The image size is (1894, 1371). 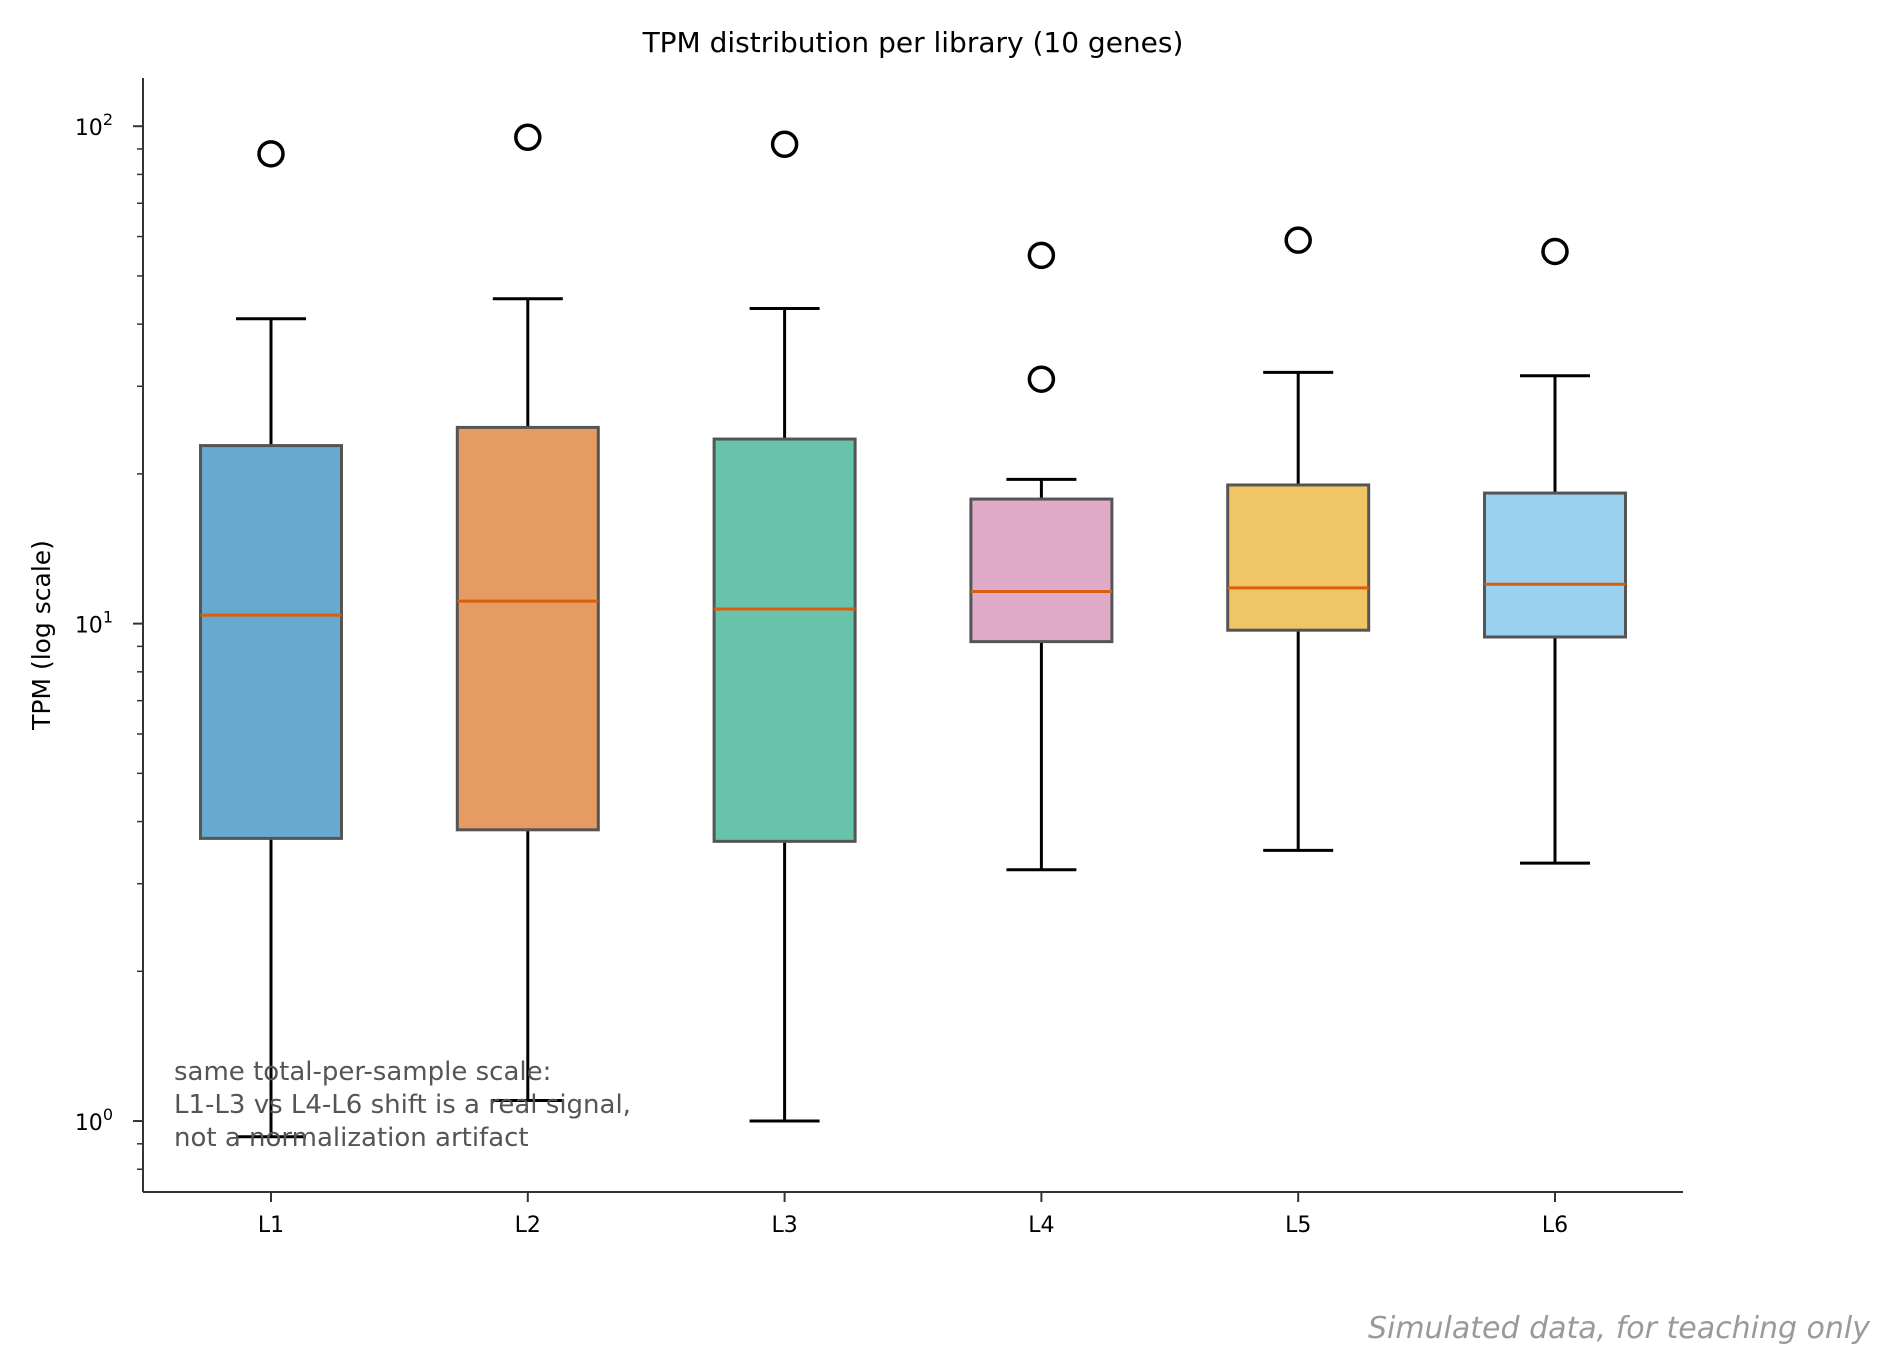 I want to click on y-tick-label: 10¹, so click(x=94, y=623).